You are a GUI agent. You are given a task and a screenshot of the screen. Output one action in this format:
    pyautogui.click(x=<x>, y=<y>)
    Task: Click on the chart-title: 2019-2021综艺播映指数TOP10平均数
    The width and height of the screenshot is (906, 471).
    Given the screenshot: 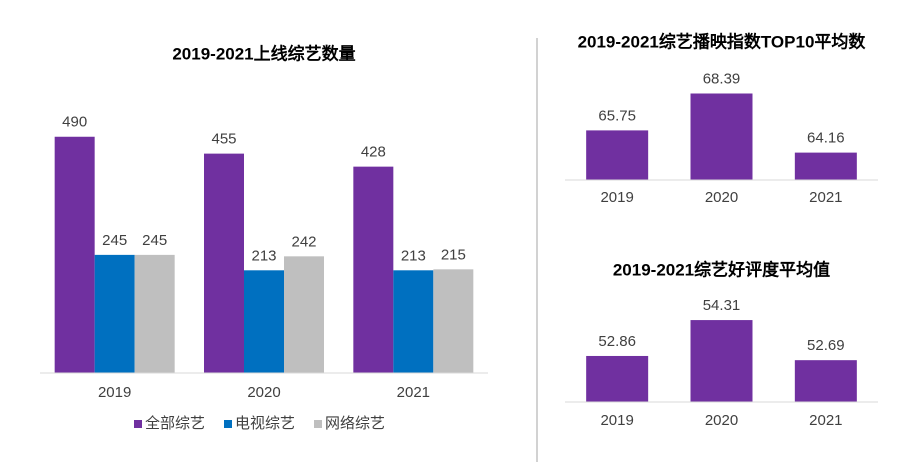 What is the action you would take?
    pyautogui.click(x=722, y=41)
    